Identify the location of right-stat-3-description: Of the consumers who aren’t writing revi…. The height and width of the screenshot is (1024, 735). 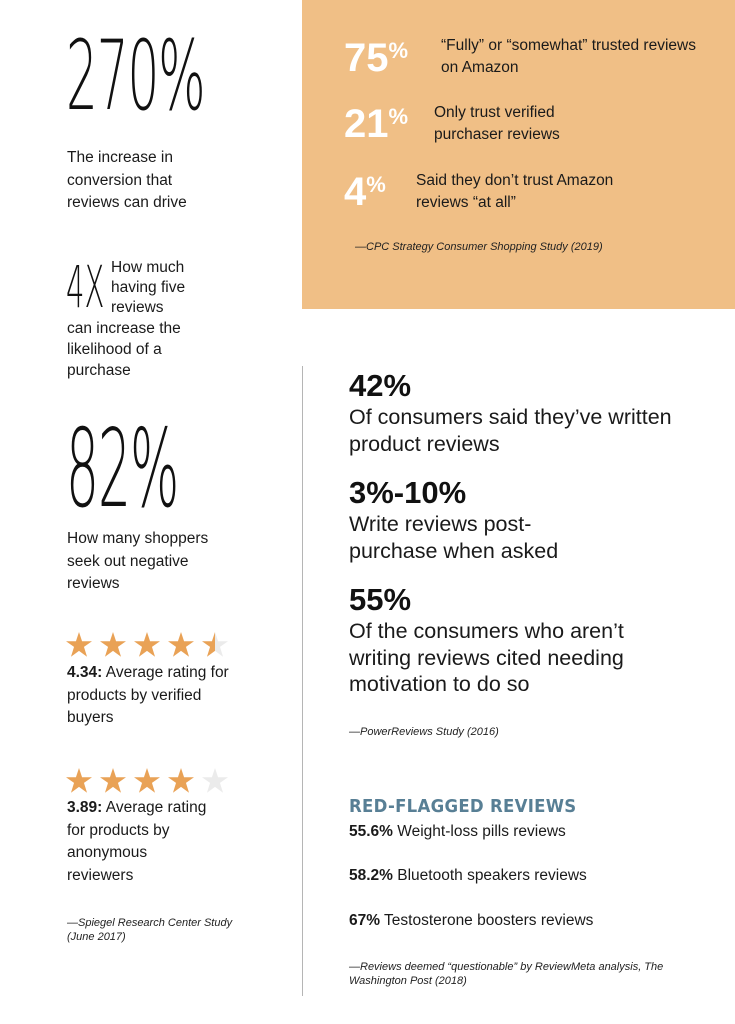
(486, 657).